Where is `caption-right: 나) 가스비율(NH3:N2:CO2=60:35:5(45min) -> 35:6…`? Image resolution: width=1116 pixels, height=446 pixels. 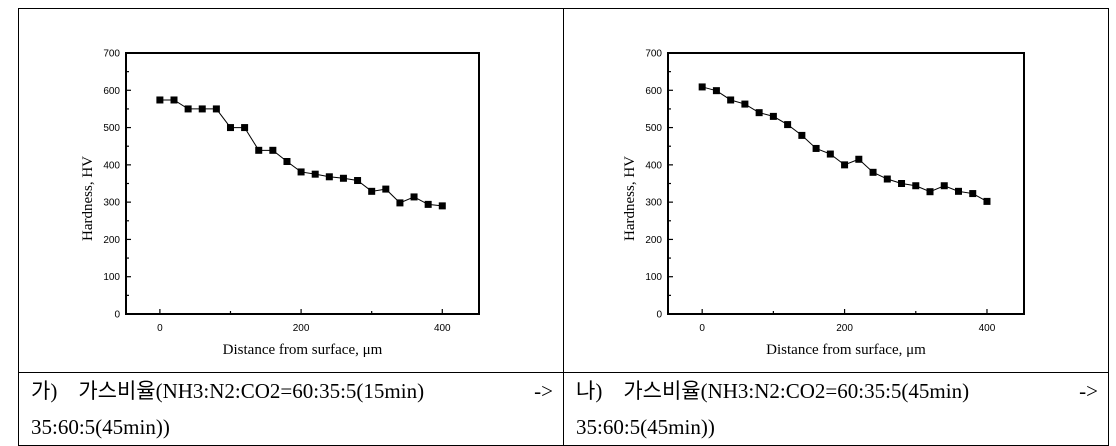
caption-right: 나) 가스비율(NH3:N2:CO2=60:35:5(45min) -> 35:6… is located at coordinates (836, 409).